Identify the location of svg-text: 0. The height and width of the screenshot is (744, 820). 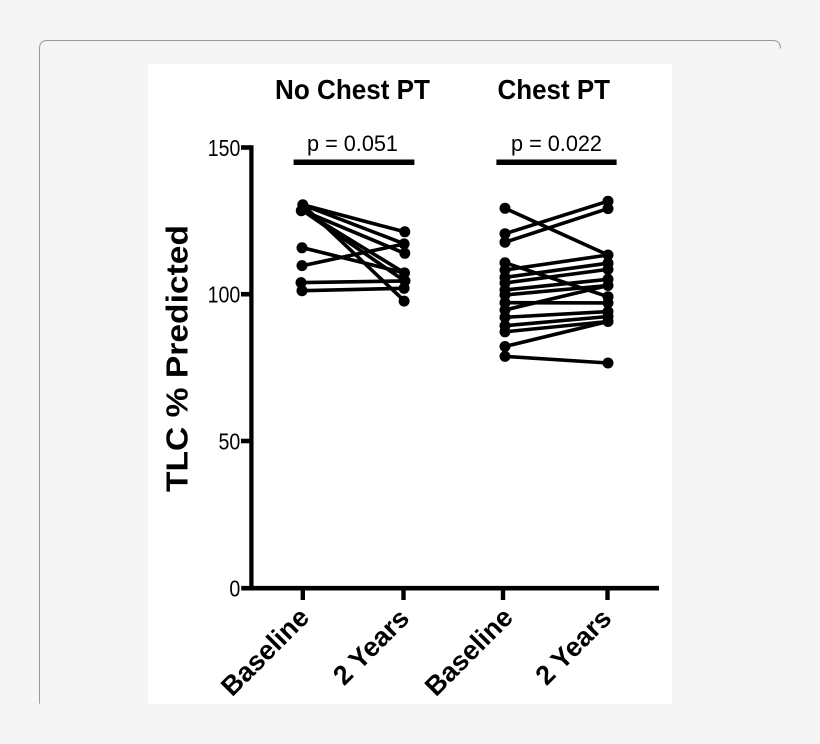
(234, 589).